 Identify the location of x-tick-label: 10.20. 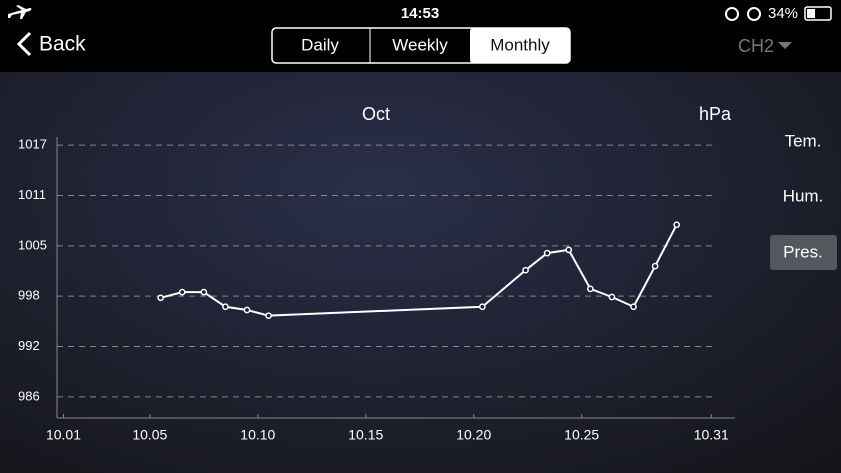
(473, 435).